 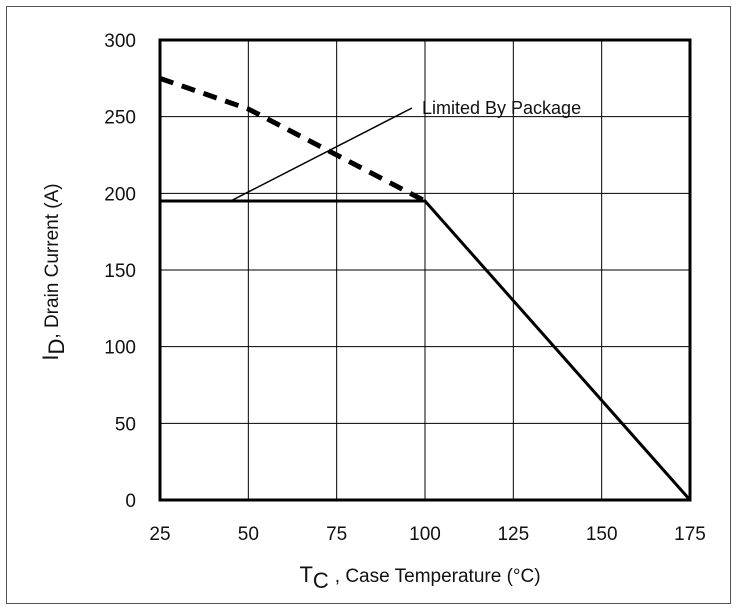 What do you see at coordinates (53, 271) in the screenshot?
I see `y-axis-label: ID, Drain Current (A)` at bounding box center [53, 271].